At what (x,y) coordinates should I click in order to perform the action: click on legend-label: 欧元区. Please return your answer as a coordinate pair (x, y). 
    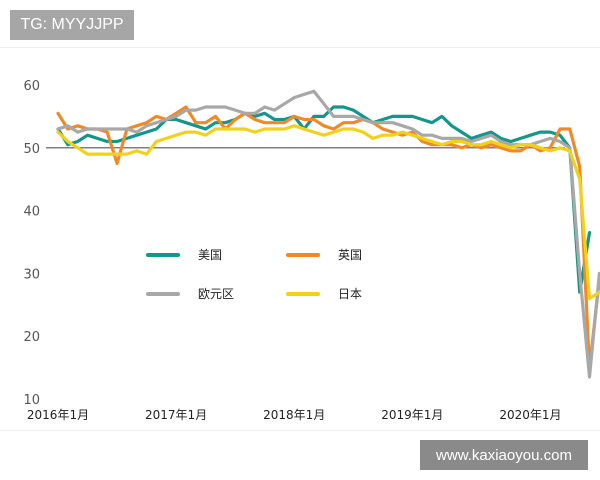
    Looking at the image, I should click on (216, 294).